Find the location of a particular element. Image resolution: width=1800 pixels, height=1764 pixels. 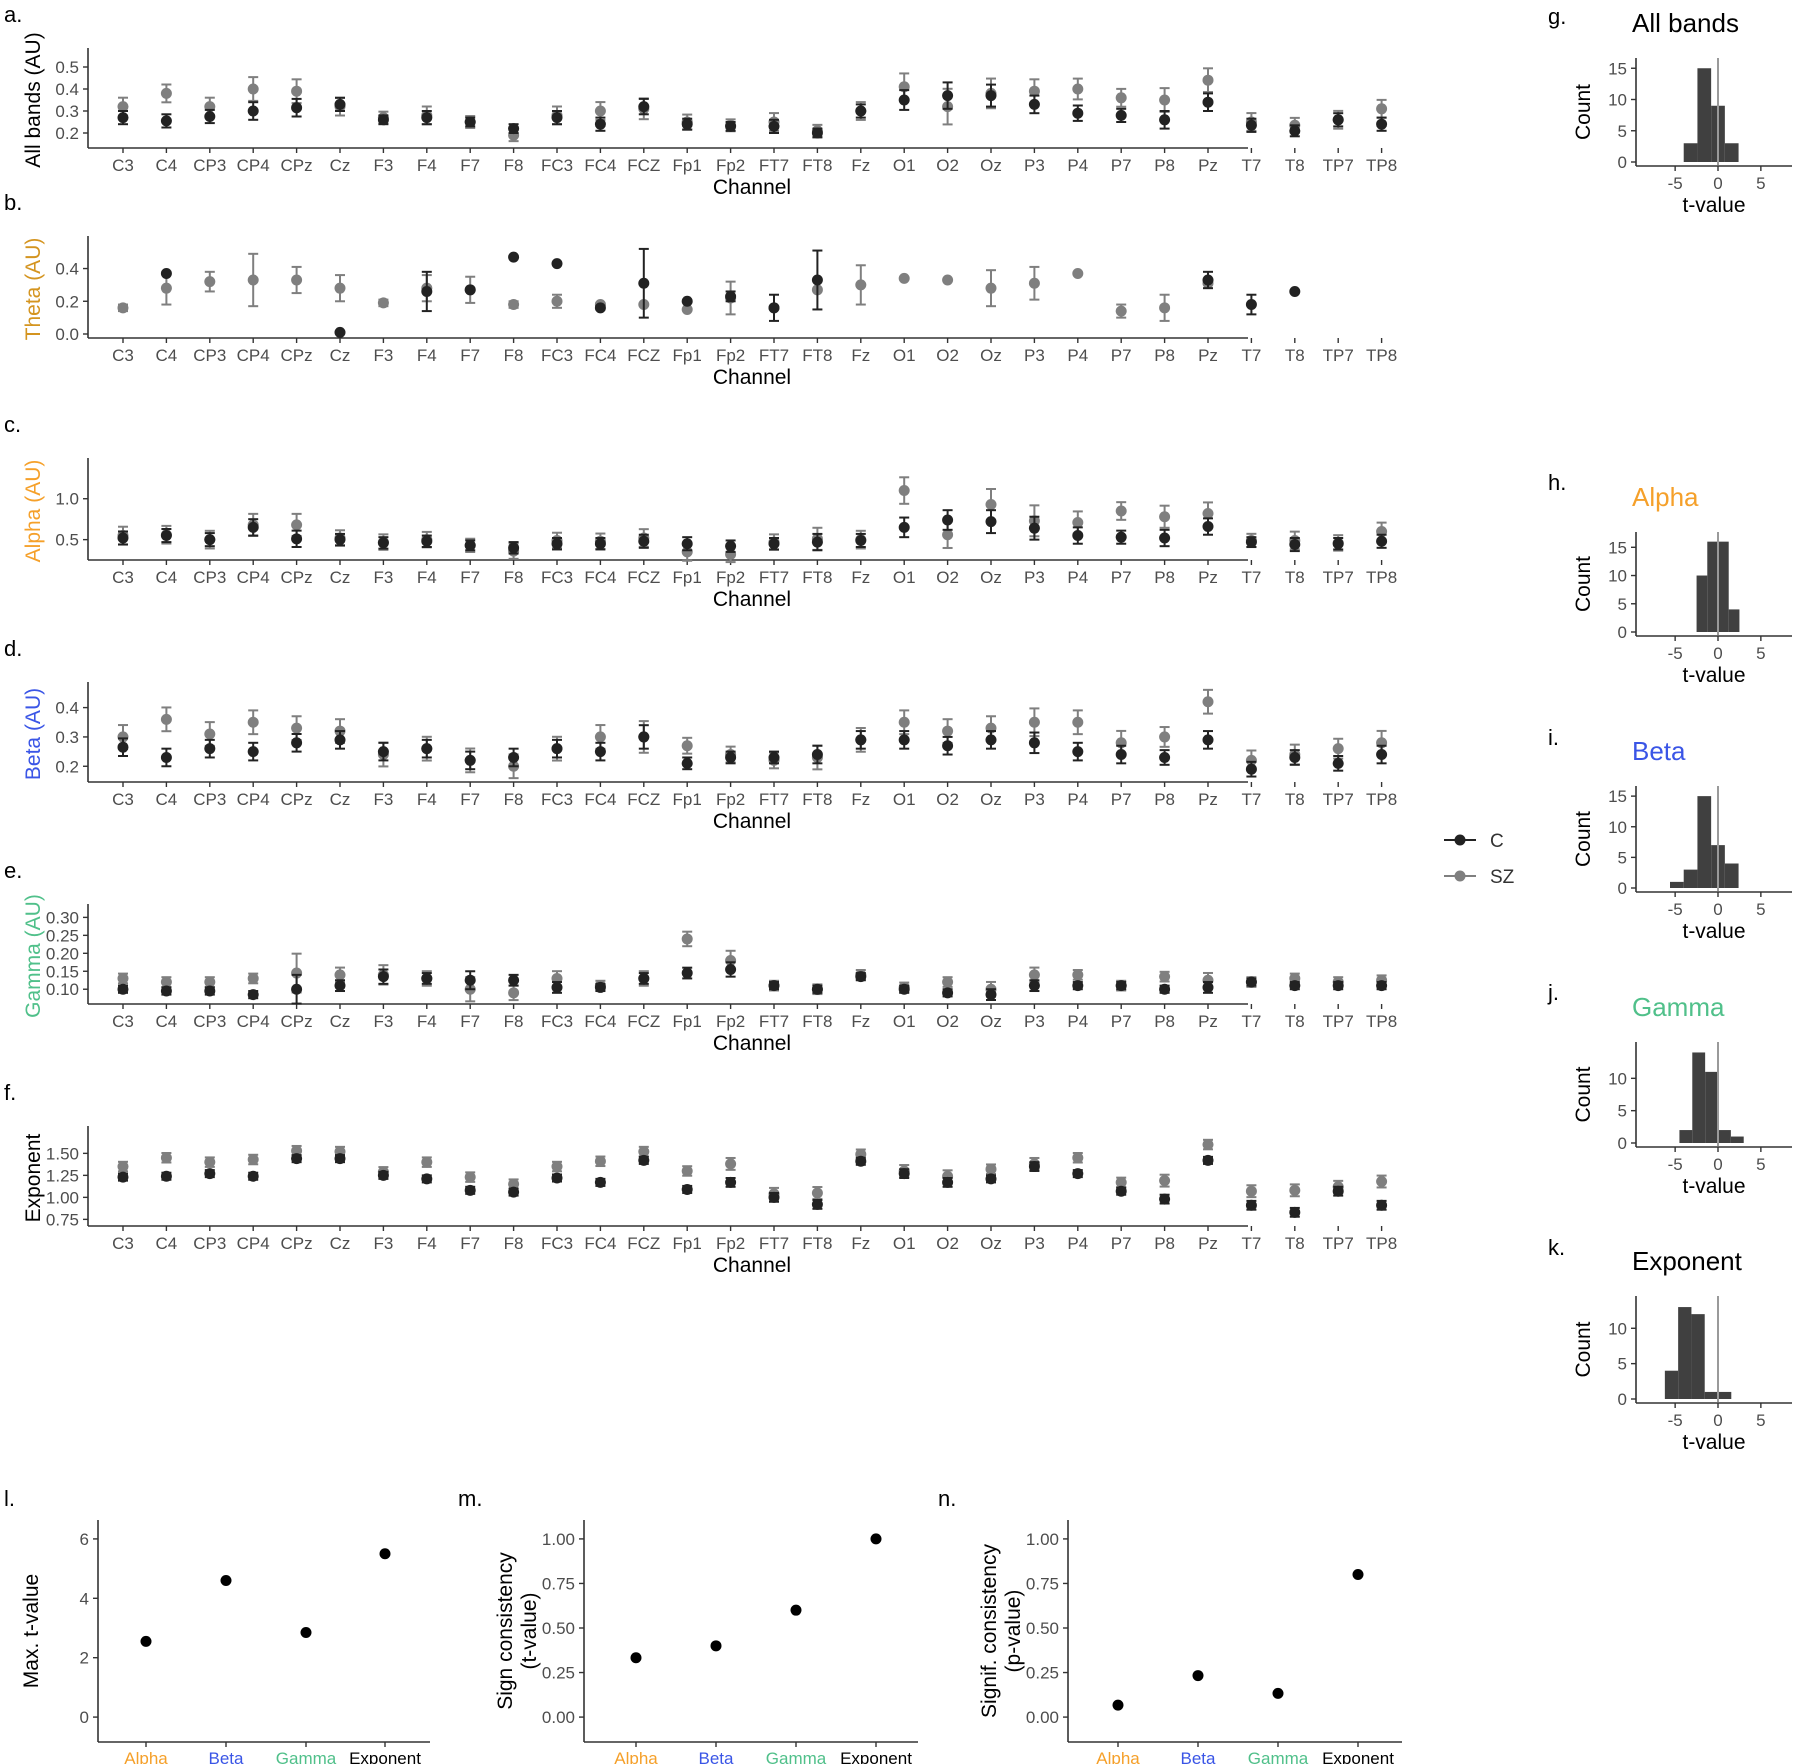

point-sz-o1 is located at coordinates (904, 278).